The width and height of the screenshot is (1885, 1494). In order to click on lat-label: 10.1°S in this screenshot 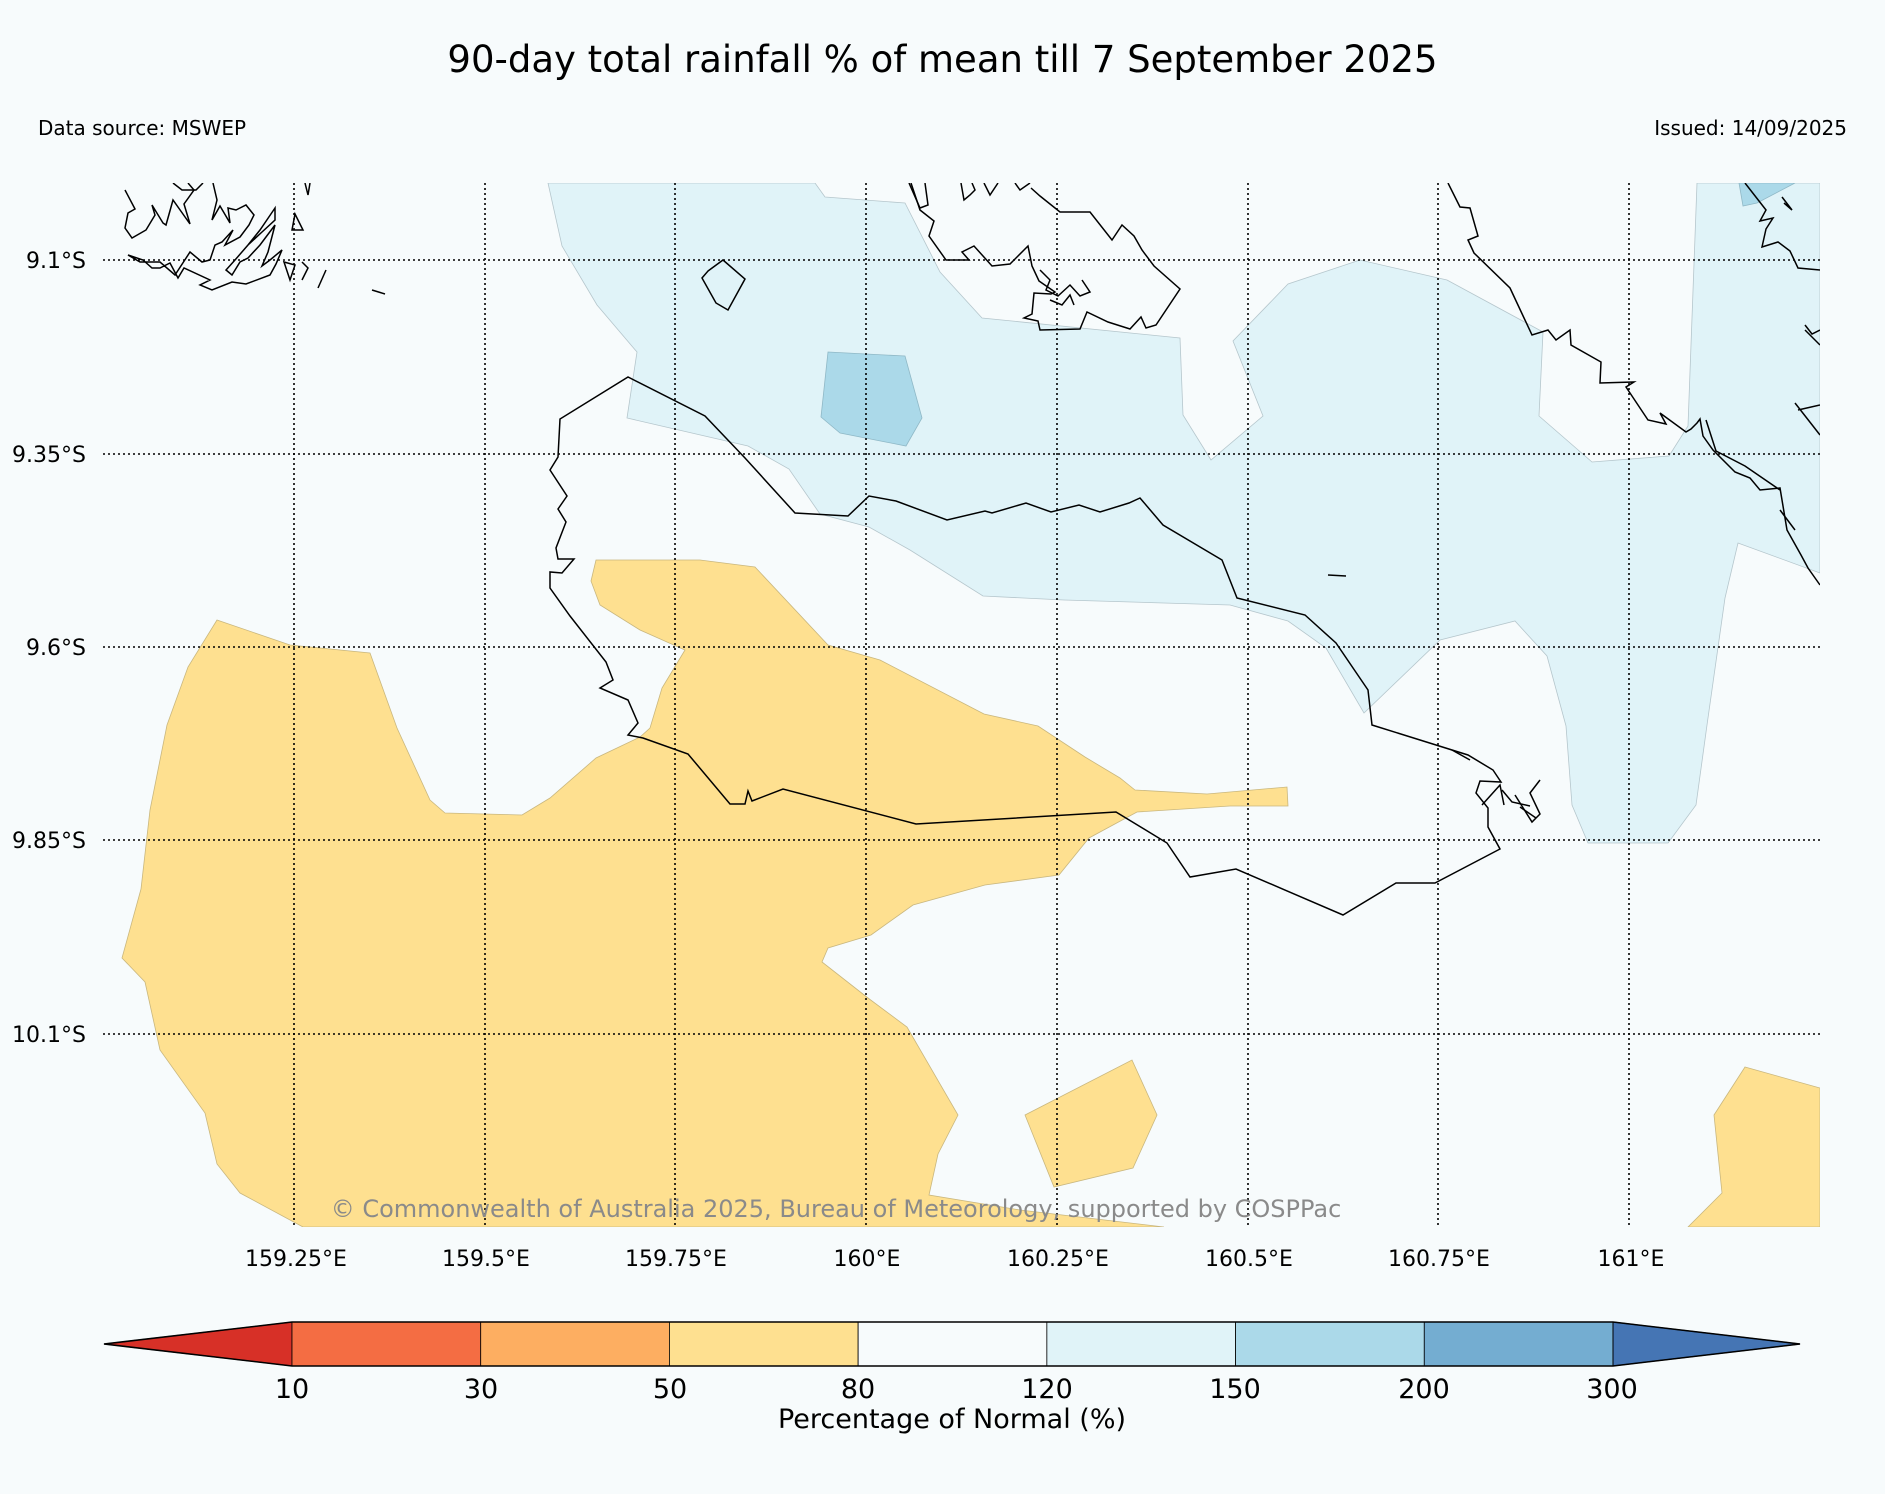, I will do `click(49, 1035)`.